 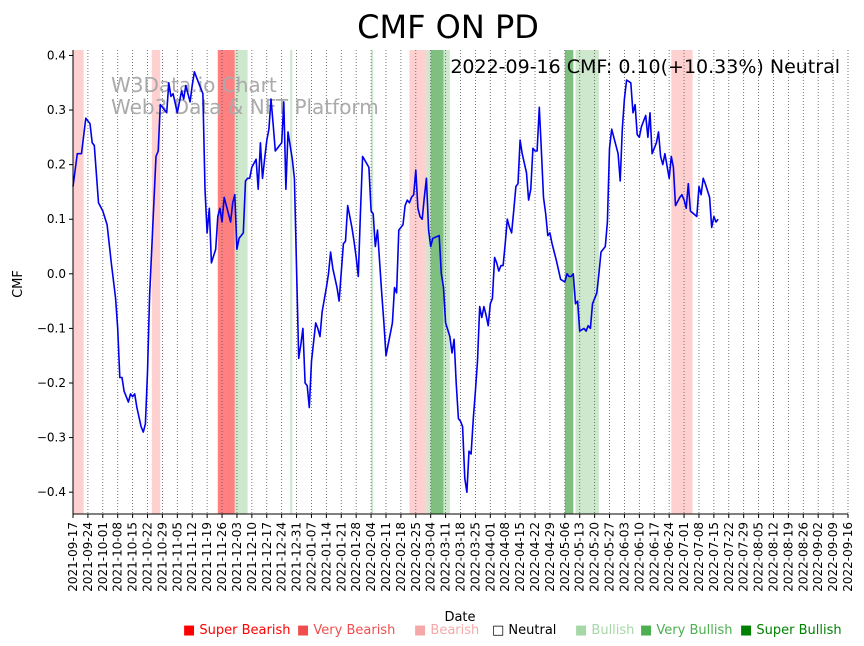 I want to click on x-tick-label-15: 2021-12-31, so click(x=297, y=557).